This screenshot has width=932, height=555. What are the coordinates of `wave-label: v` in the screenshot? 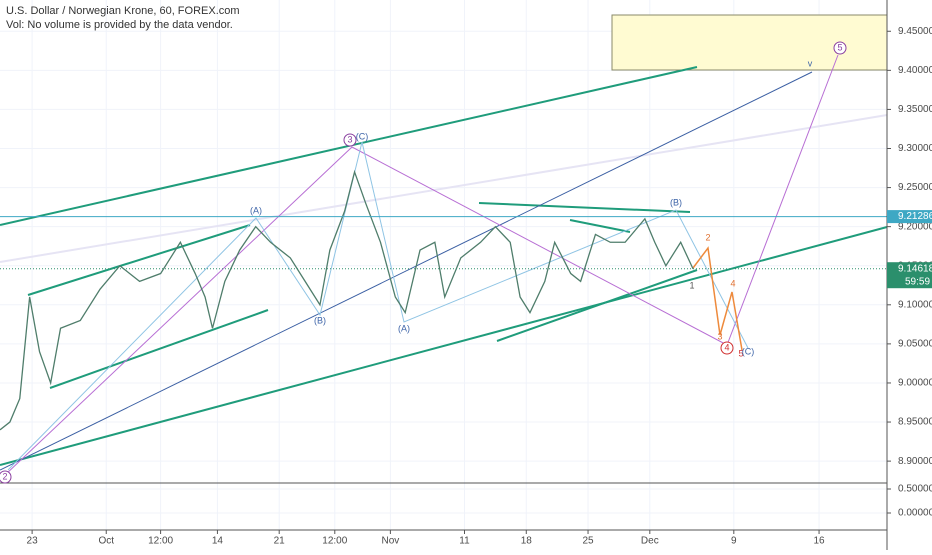 It's located at (810, 63).